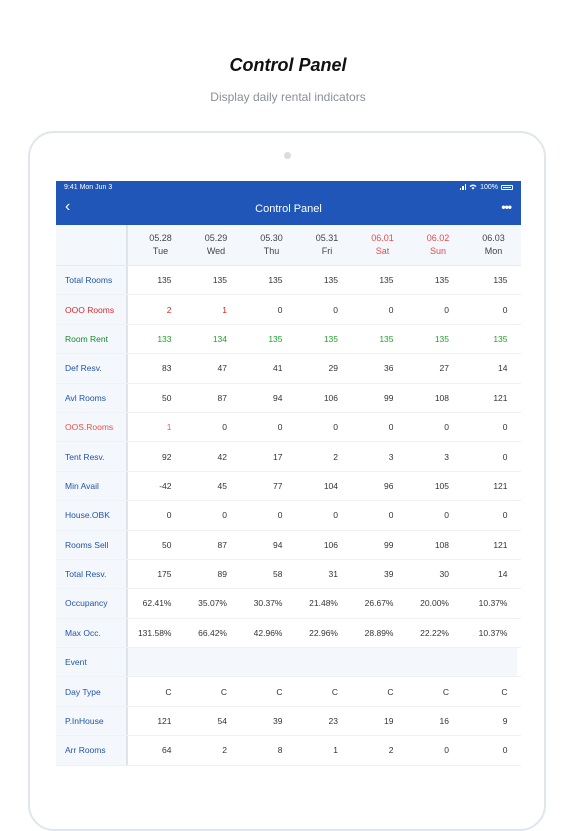  What do you see at coordinates (216, 238) in the screenshot?
I see `date-label: 05.29` at bounding box center [216, 238].